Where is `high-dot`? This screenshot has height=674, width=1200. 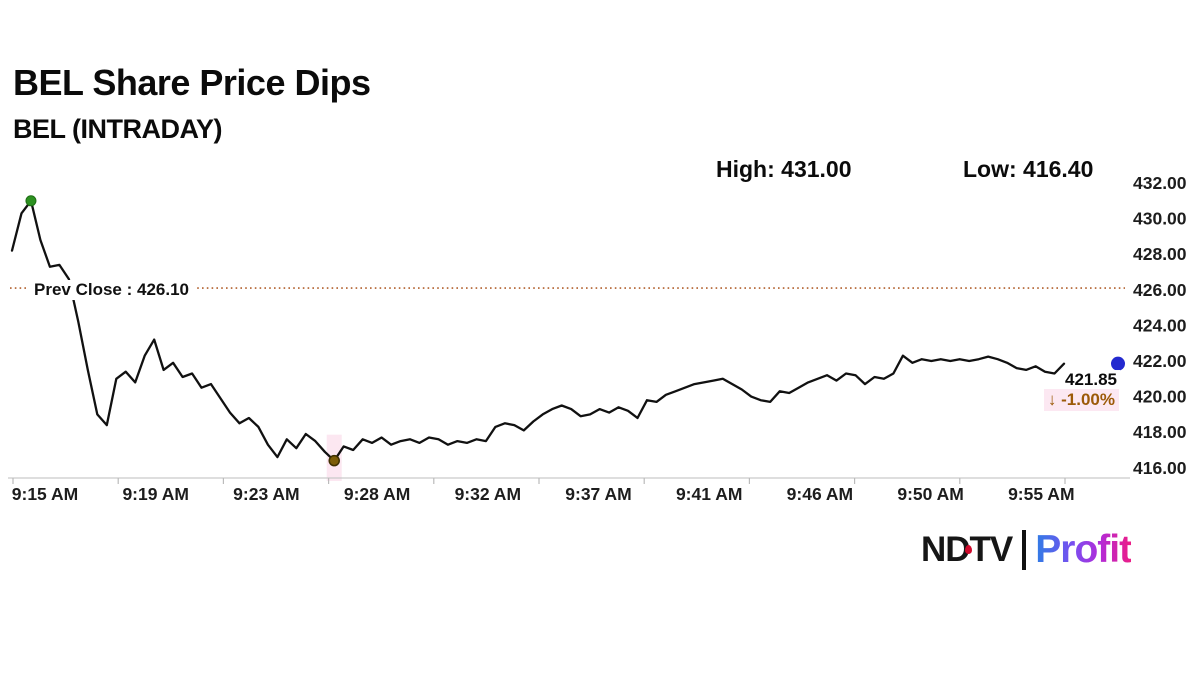
high-dot is located at coordinates (31, 201).